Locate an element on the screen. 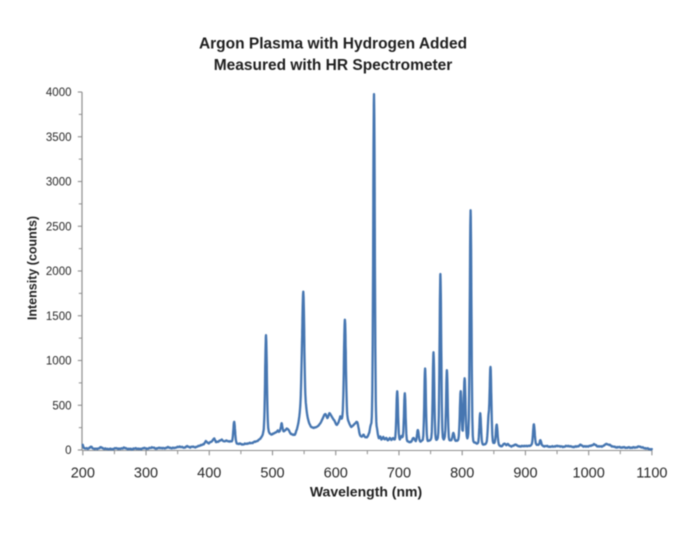  svg-text: 3000 is located at coordinates (59, 183).